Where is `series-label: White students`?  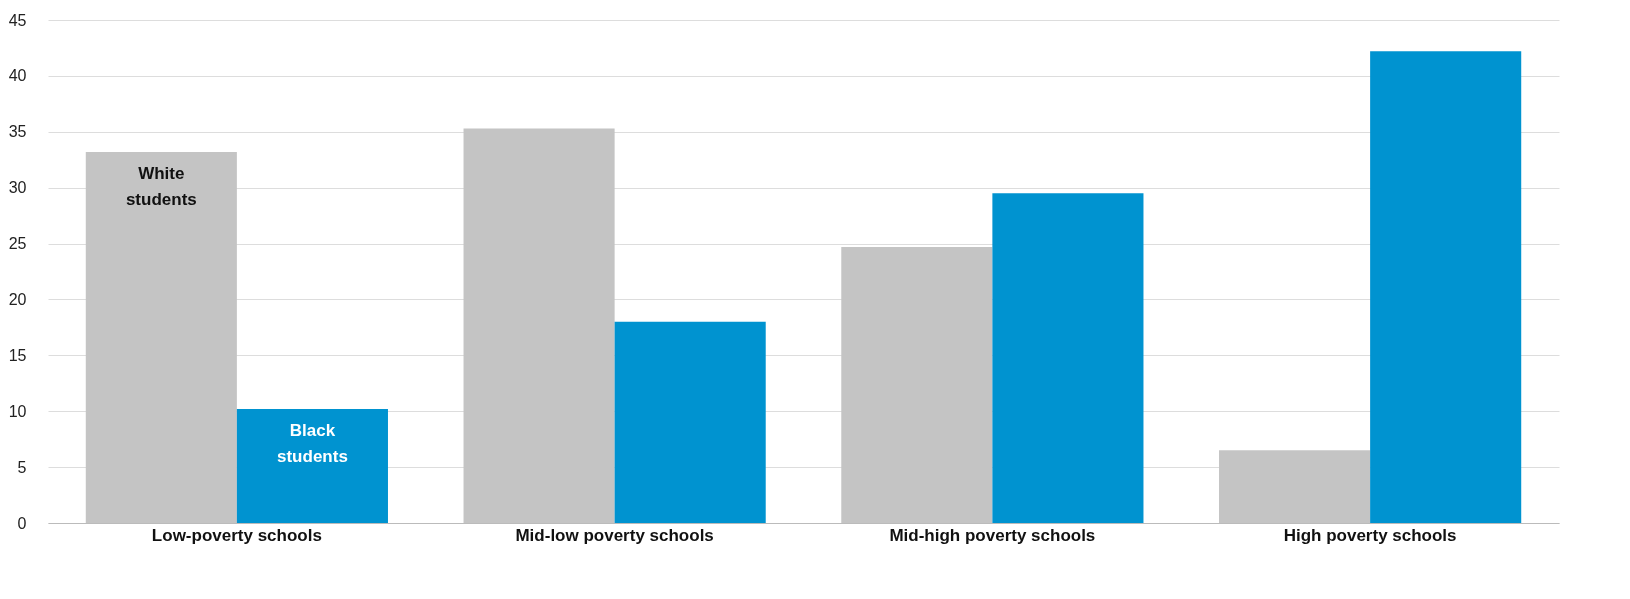 series-label: White students is located at coordinates (161, 186).